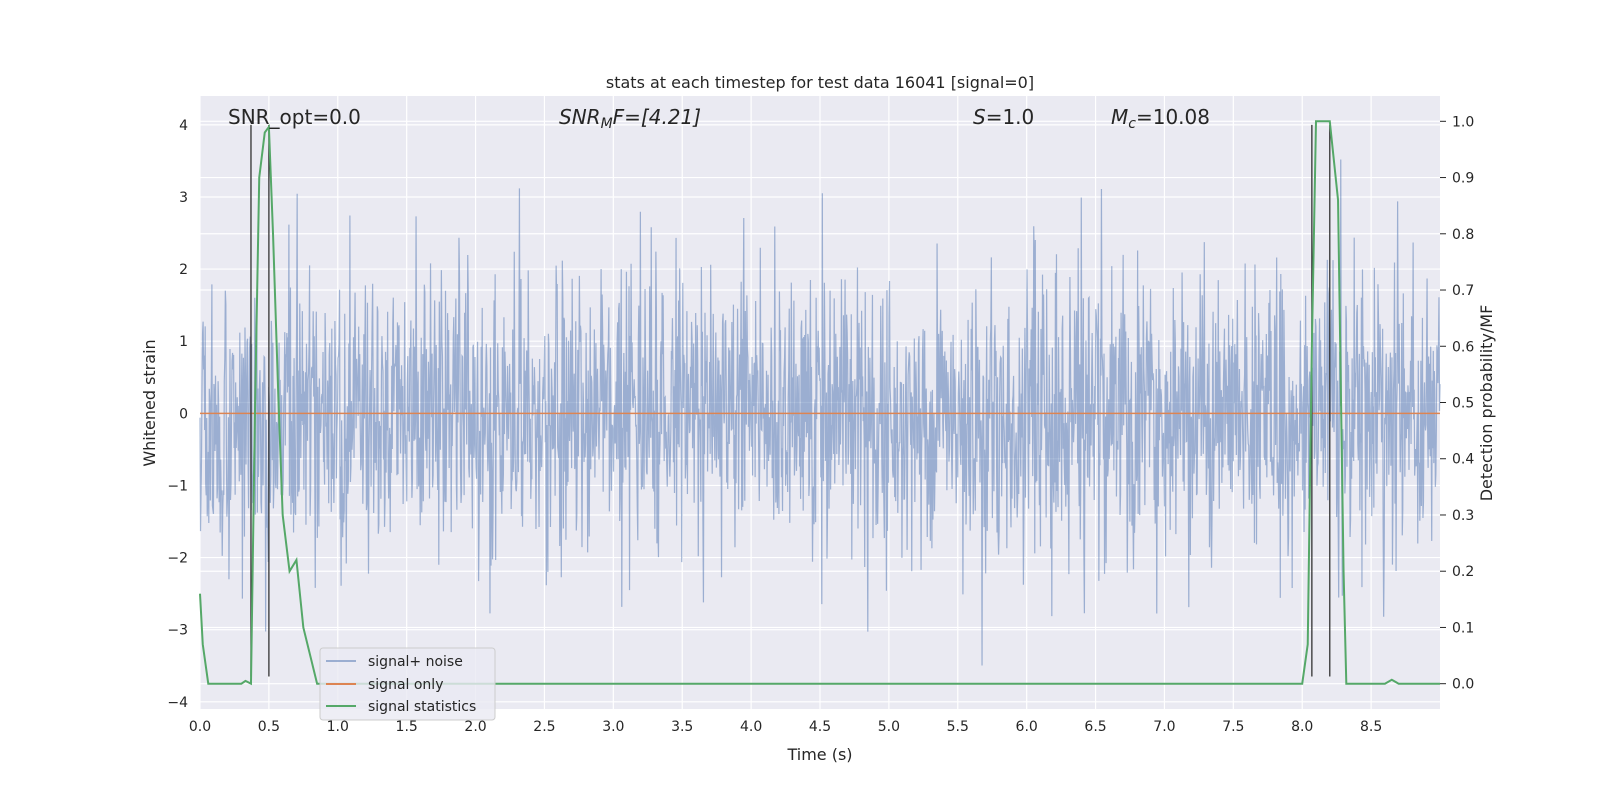 This screenshot has height=800, width=1600. I want to click on legend-box, so click(407, 684).